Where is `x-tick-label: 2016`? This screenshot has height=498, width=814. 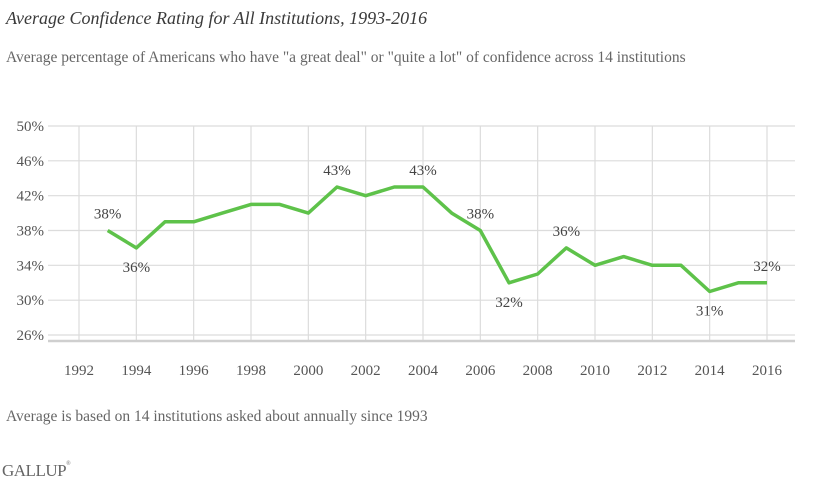
x-tick-label: 2016 is located at coordinates (767, 371).